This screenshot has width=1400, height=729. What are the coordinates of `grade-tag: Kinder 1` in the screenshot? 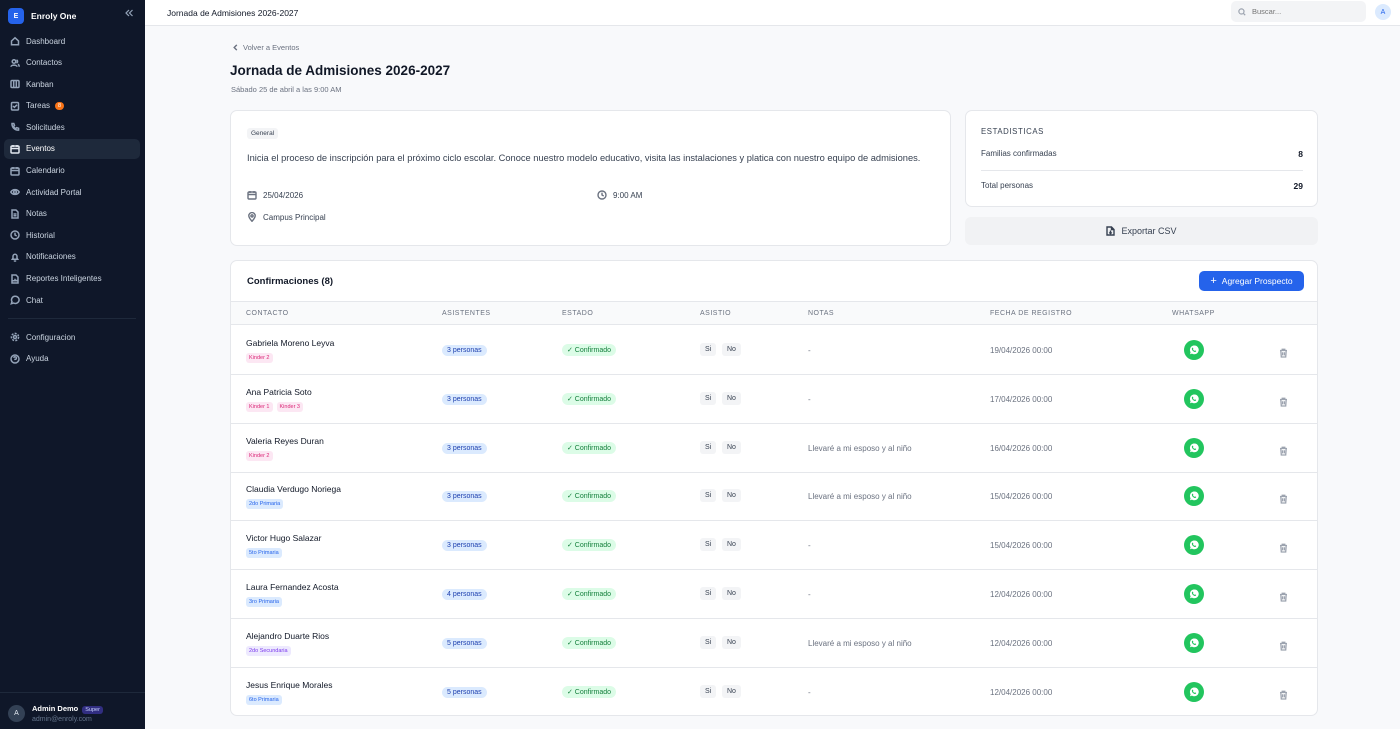 It's located at (259, 406).